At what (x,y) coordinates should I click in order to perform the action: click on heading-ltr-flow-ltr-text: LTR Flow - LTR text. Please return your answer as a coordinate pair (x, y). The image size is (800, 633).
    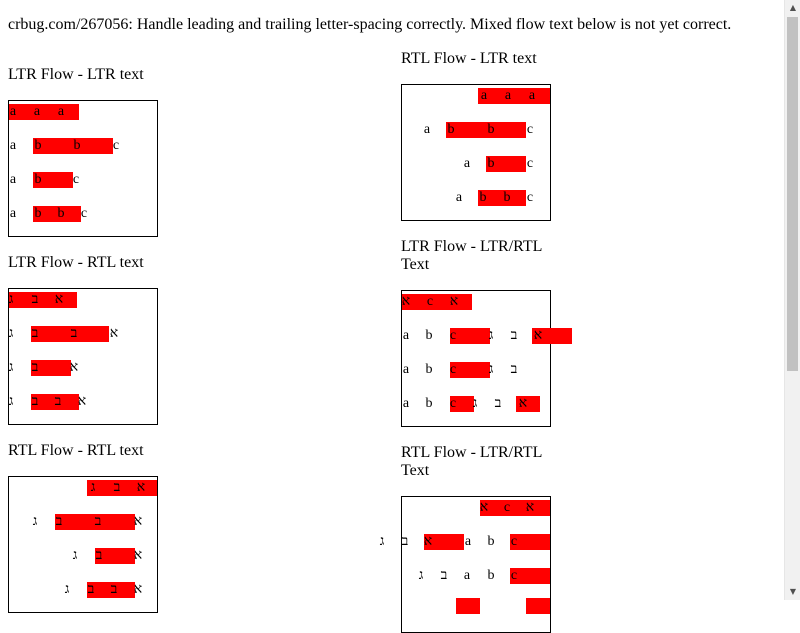
    Looking at the image, I should click on (76, 74).